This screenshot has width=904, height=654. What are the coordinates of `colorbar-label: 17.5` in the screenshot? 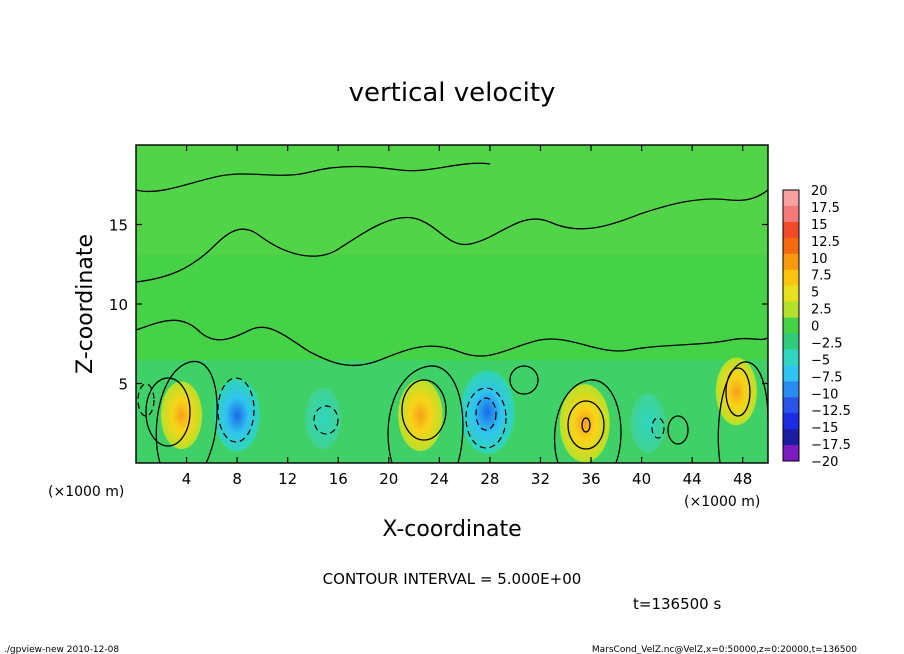 It's located at (825, 208).